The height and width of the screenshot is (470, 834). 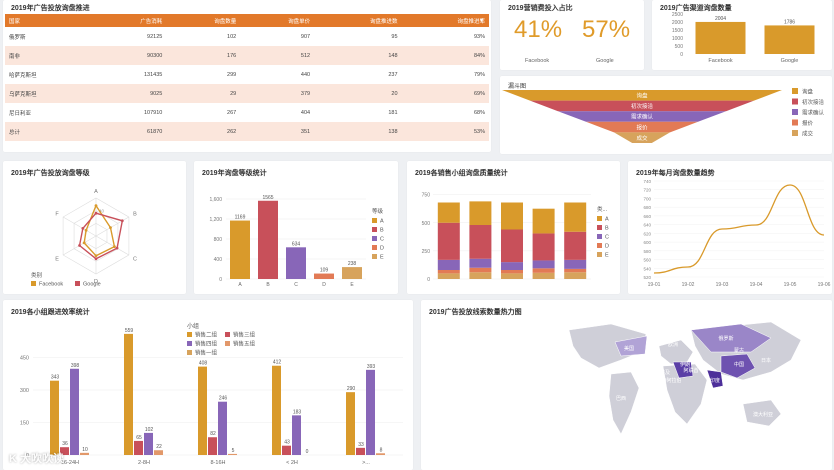 What do you see at coordinates (135, 260) in the screenshot?
I see `radar-axis-label: C` at bounding box center [135, 260].